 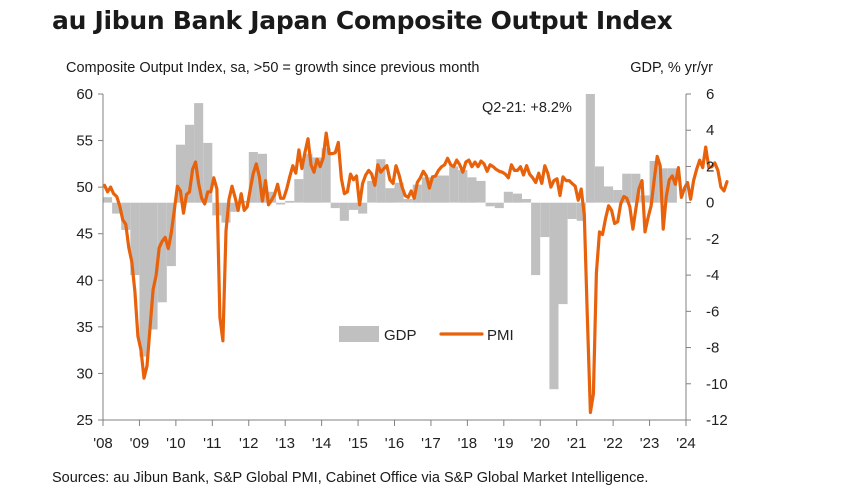 What do you see at coordinates (84, 327) in the screenshot?
I see `left-axis-label: 35` at bounding box center [84, 327].